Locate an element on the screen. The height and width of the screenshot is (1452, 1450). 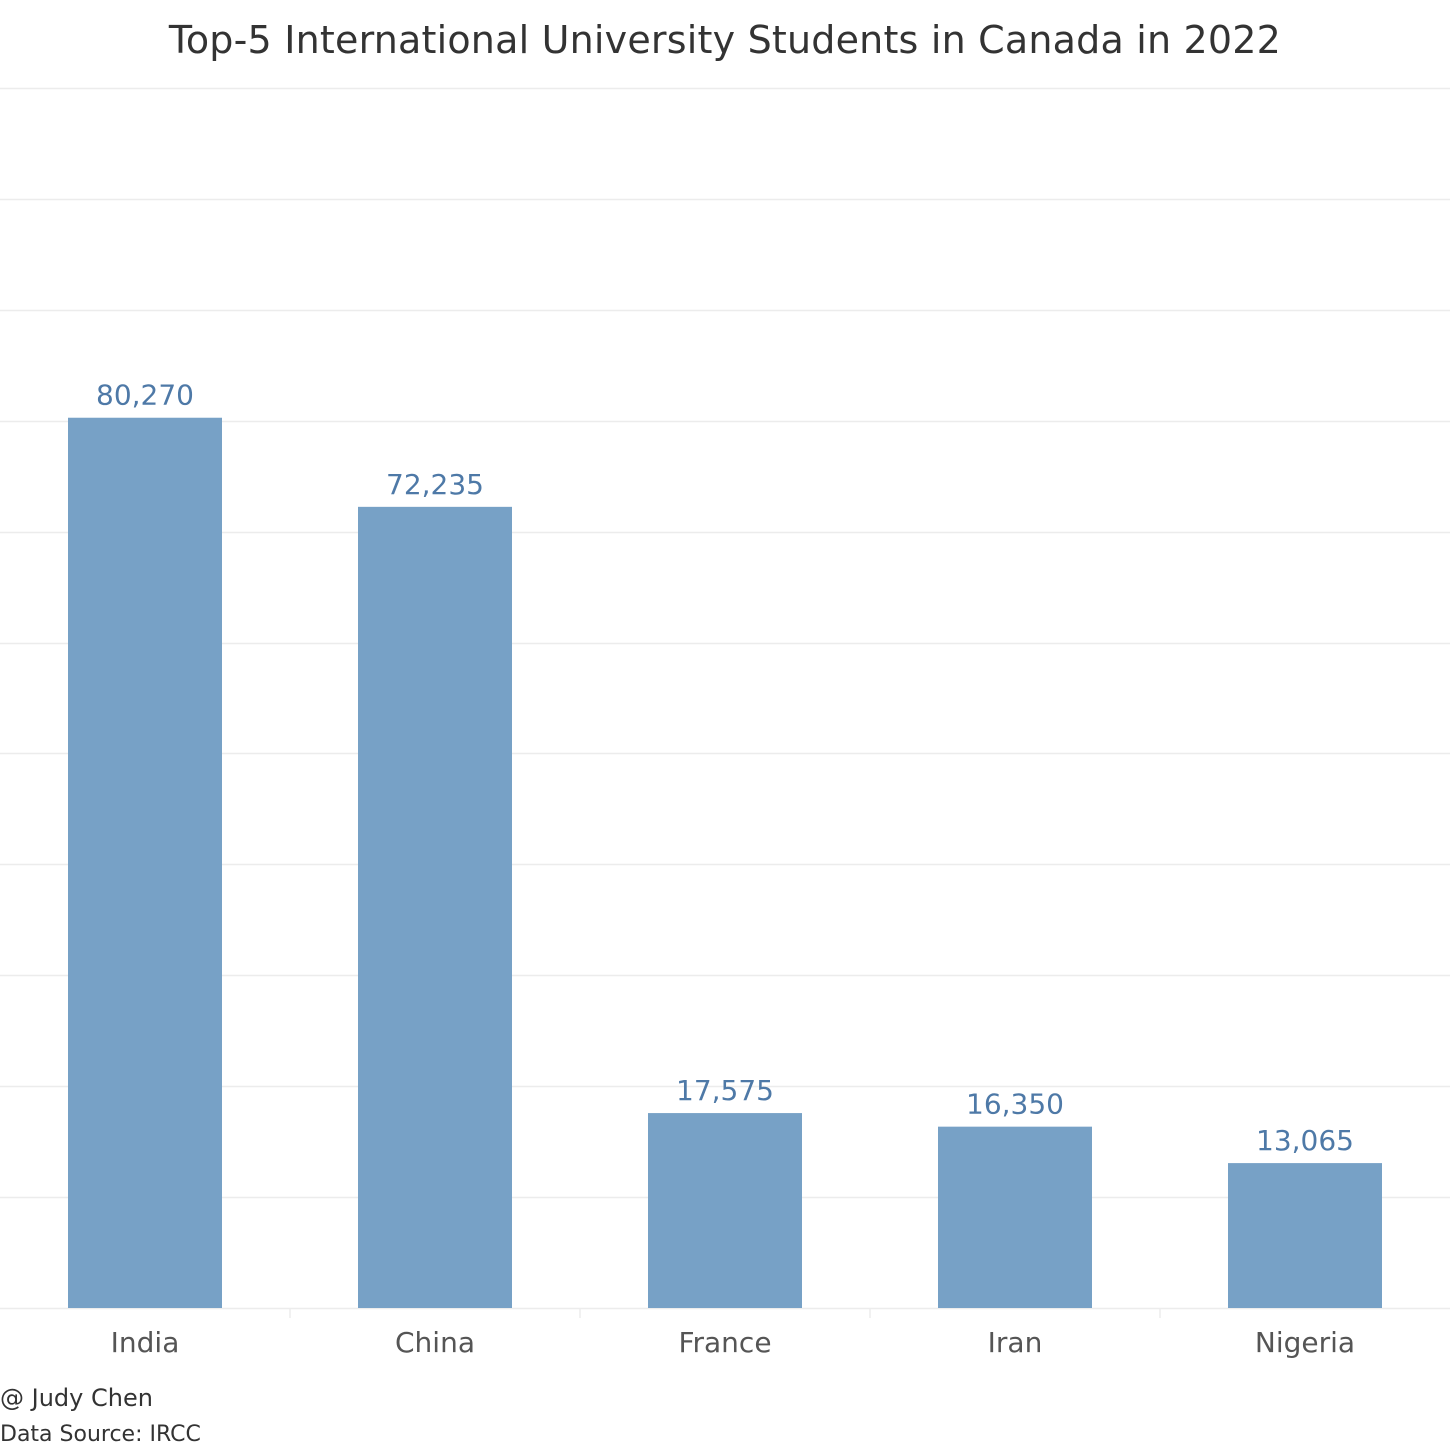
x-tick-label-iran: Iran is located at coordinates (1015, 1342).